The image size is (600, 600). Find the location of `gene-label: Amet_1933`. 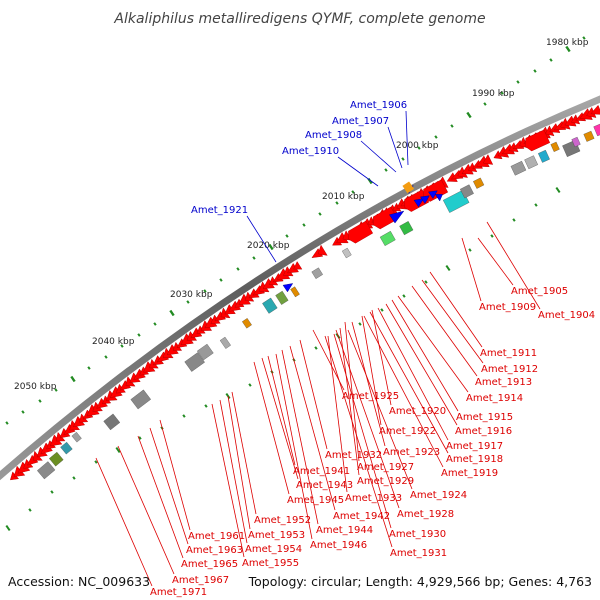

gene-label: Amet_1933 is located at coordinates (373, 498).